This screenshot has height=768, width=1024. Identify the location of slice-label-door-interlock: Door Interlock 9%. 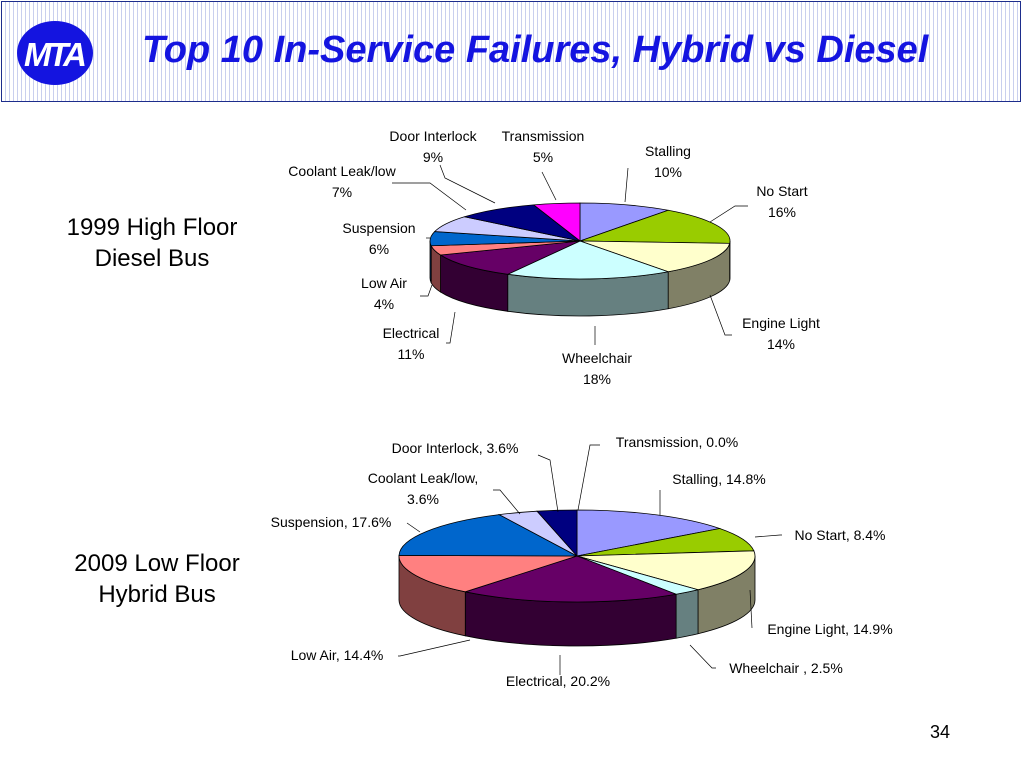
(433, 146).